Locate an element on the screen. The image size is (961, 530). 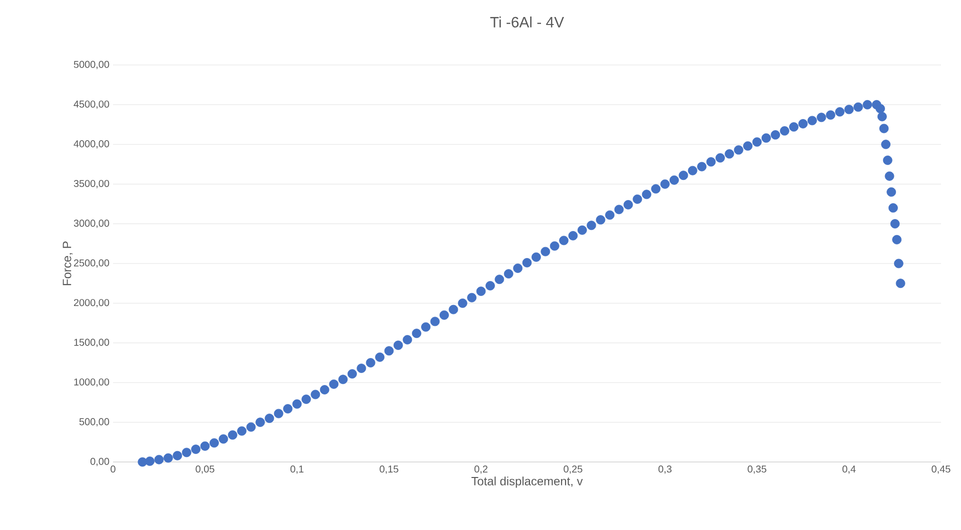
y-tick-label: 4000,00 is located at coordinates (92, 144).